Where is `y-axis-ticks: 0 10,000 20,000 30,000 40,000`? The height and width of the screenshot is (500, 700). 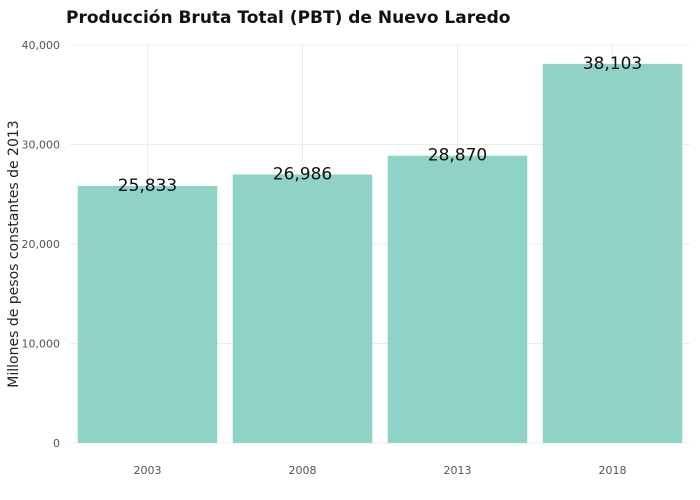
y-axis-ticks: 0 10,000 20,000 30,000 40,000 is located at coordinates (41, 244).